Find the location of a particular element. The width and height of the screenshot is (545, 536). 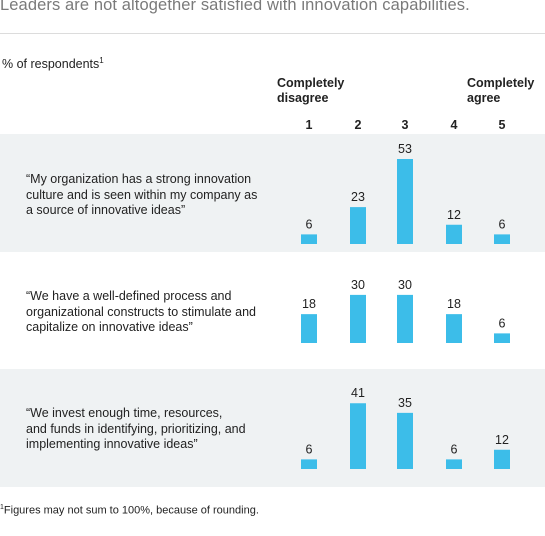

bar-s1-c3 is located at coordinates (405, 201).